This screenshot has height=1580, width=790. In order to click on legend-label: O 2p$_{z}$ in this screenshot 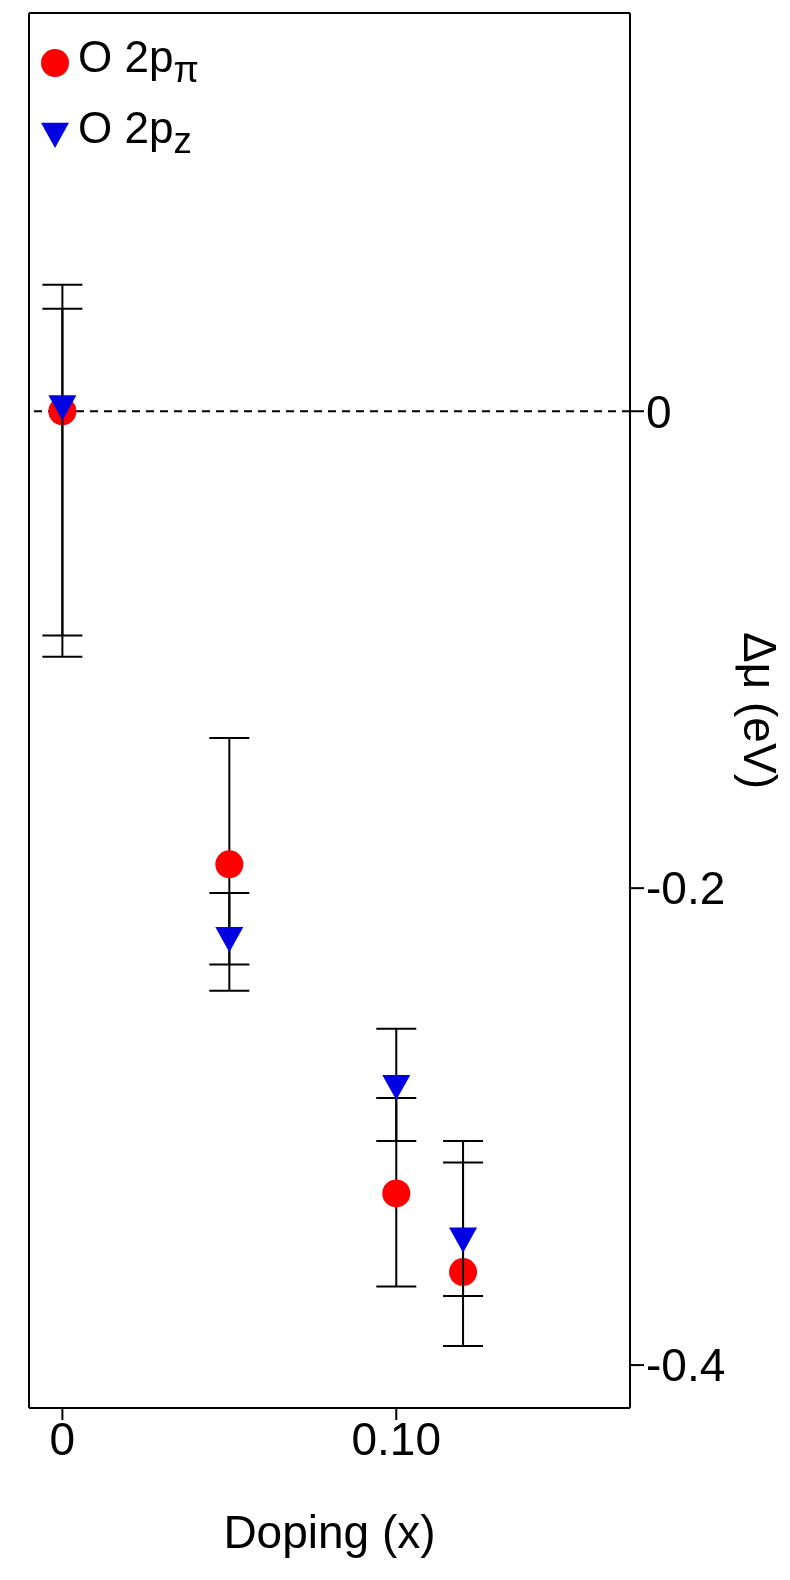, I will do `click(135, 132)`.